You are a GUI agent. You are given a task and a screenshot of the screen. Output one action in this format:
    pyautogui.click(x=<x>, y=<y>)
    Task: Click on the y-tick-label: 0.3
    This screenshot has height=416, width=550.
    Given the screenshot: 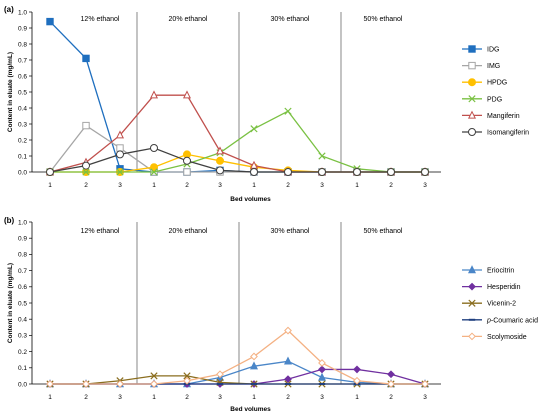 What is the action you would take?
    pyautogui.click(x=22, y=336)
    